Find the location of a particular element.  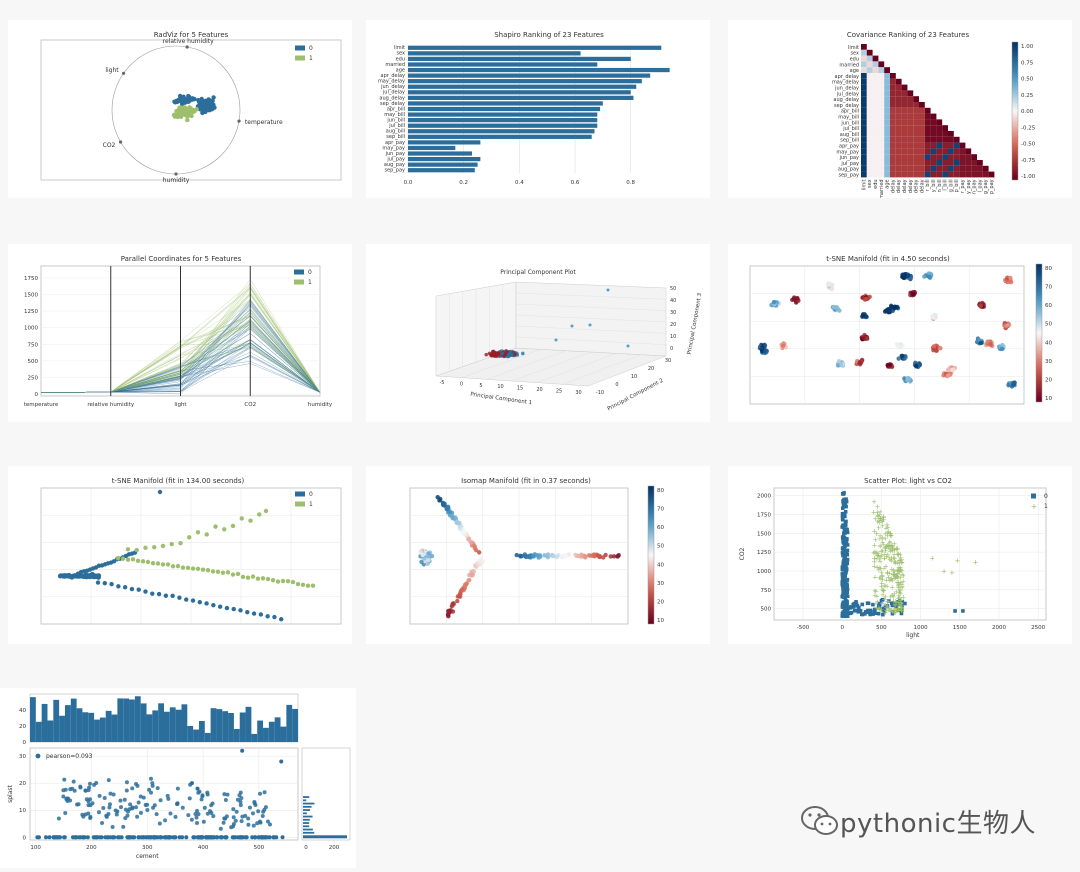

x-tick-label: r_pay is located at coordinates (963, 186).